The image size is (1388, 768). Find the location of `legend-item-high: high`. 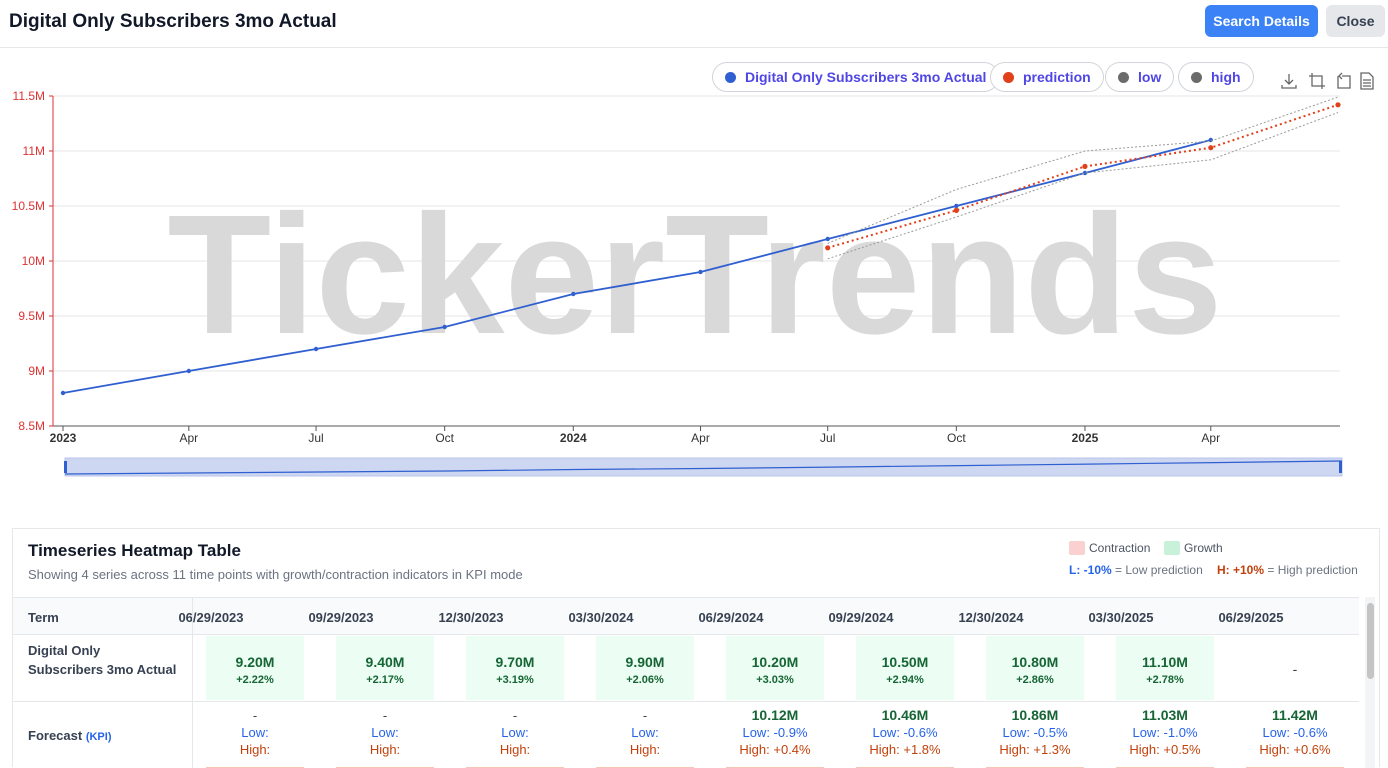

legend-item-high: high is located at coordinates (1216, 77).